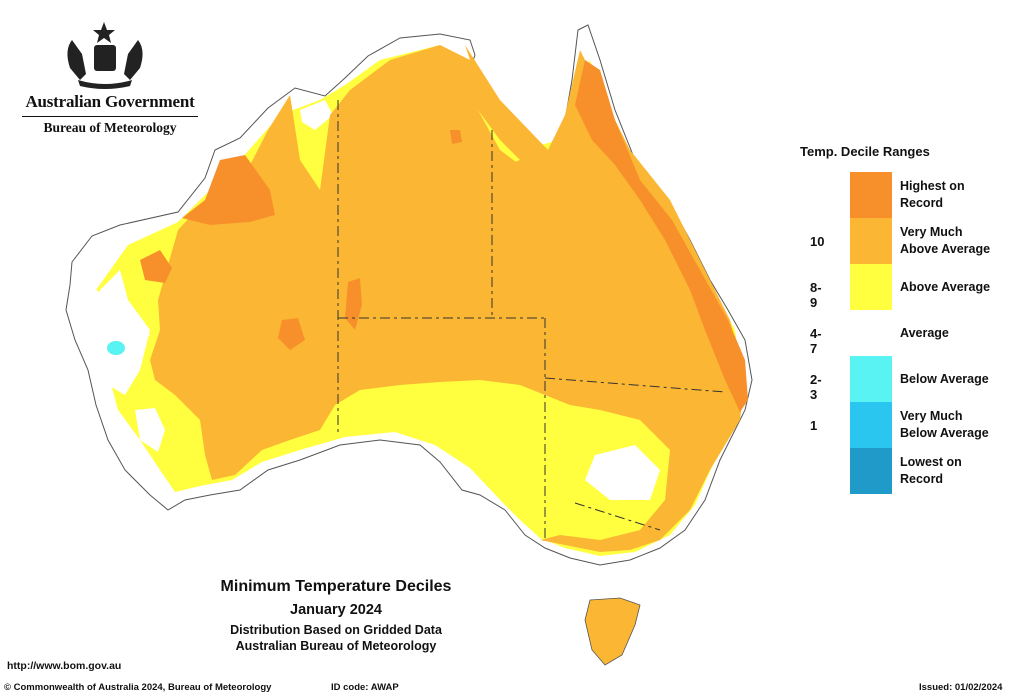  What do you see at coordinates (336, 630) in the screenshot?
I see `caption-line1: Distribution Based on Gridded Data` at bounding box center [336, 630].